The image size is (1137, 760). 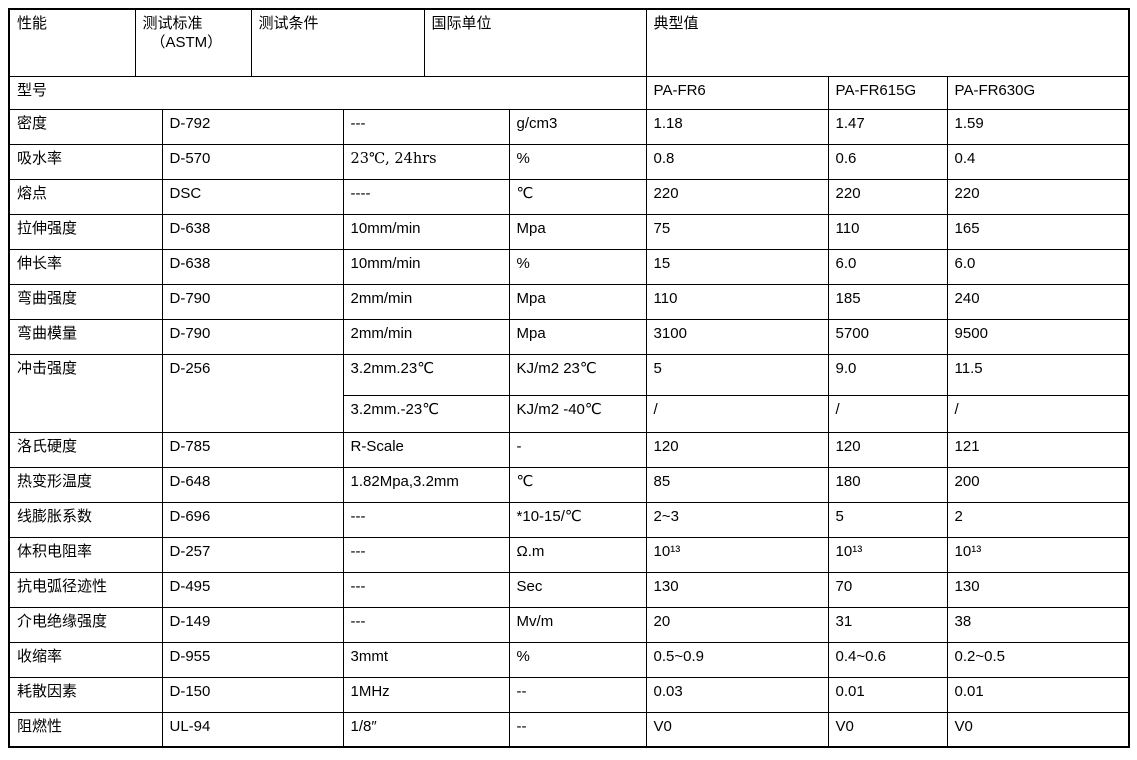 I want to click on value-cell: 5700, so click(x=887, y=336).